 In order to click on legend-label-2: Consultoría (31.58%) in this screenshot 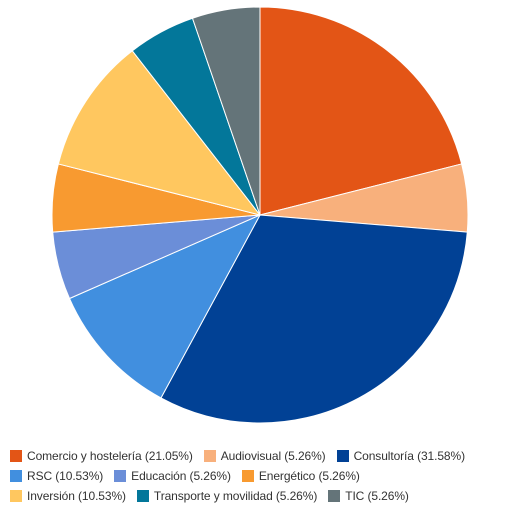, I will do `click(409, 456)`.